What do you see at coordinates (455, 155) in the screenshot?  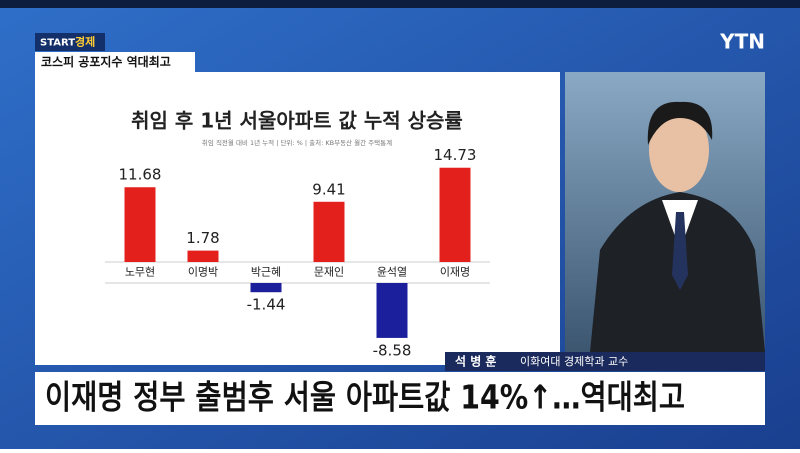 I see `value-label: 14.73` at bounding box center [455, 155].